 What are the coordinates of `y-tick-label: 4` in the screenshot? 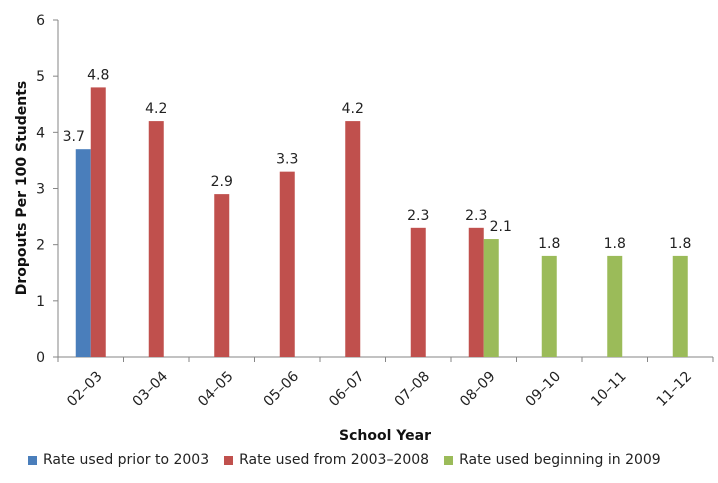 It's located at (40, 133).